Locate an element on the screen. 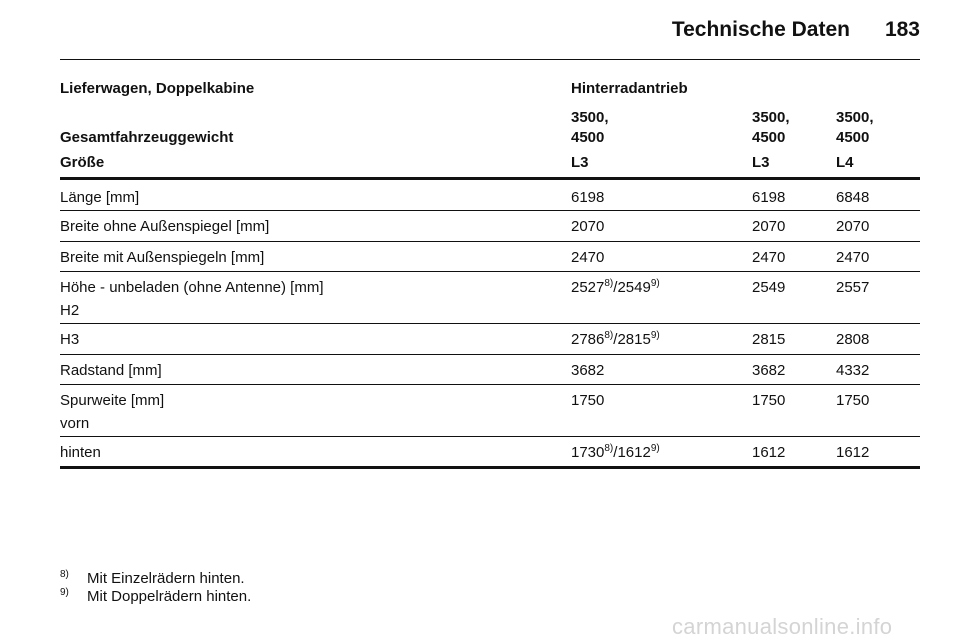 The height and width of the screenshot is (642, 960). size-col2: L3 is located at coordinates (761, 162).